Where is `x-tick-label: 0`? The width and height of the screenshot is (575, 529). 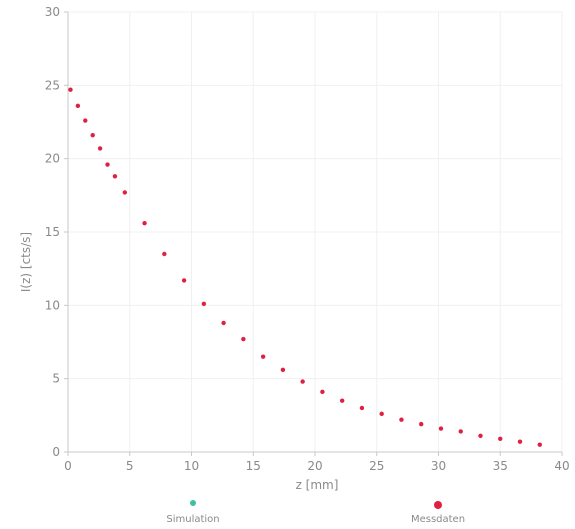 x-tick-label: 0 is located at coordinates (68, 466).